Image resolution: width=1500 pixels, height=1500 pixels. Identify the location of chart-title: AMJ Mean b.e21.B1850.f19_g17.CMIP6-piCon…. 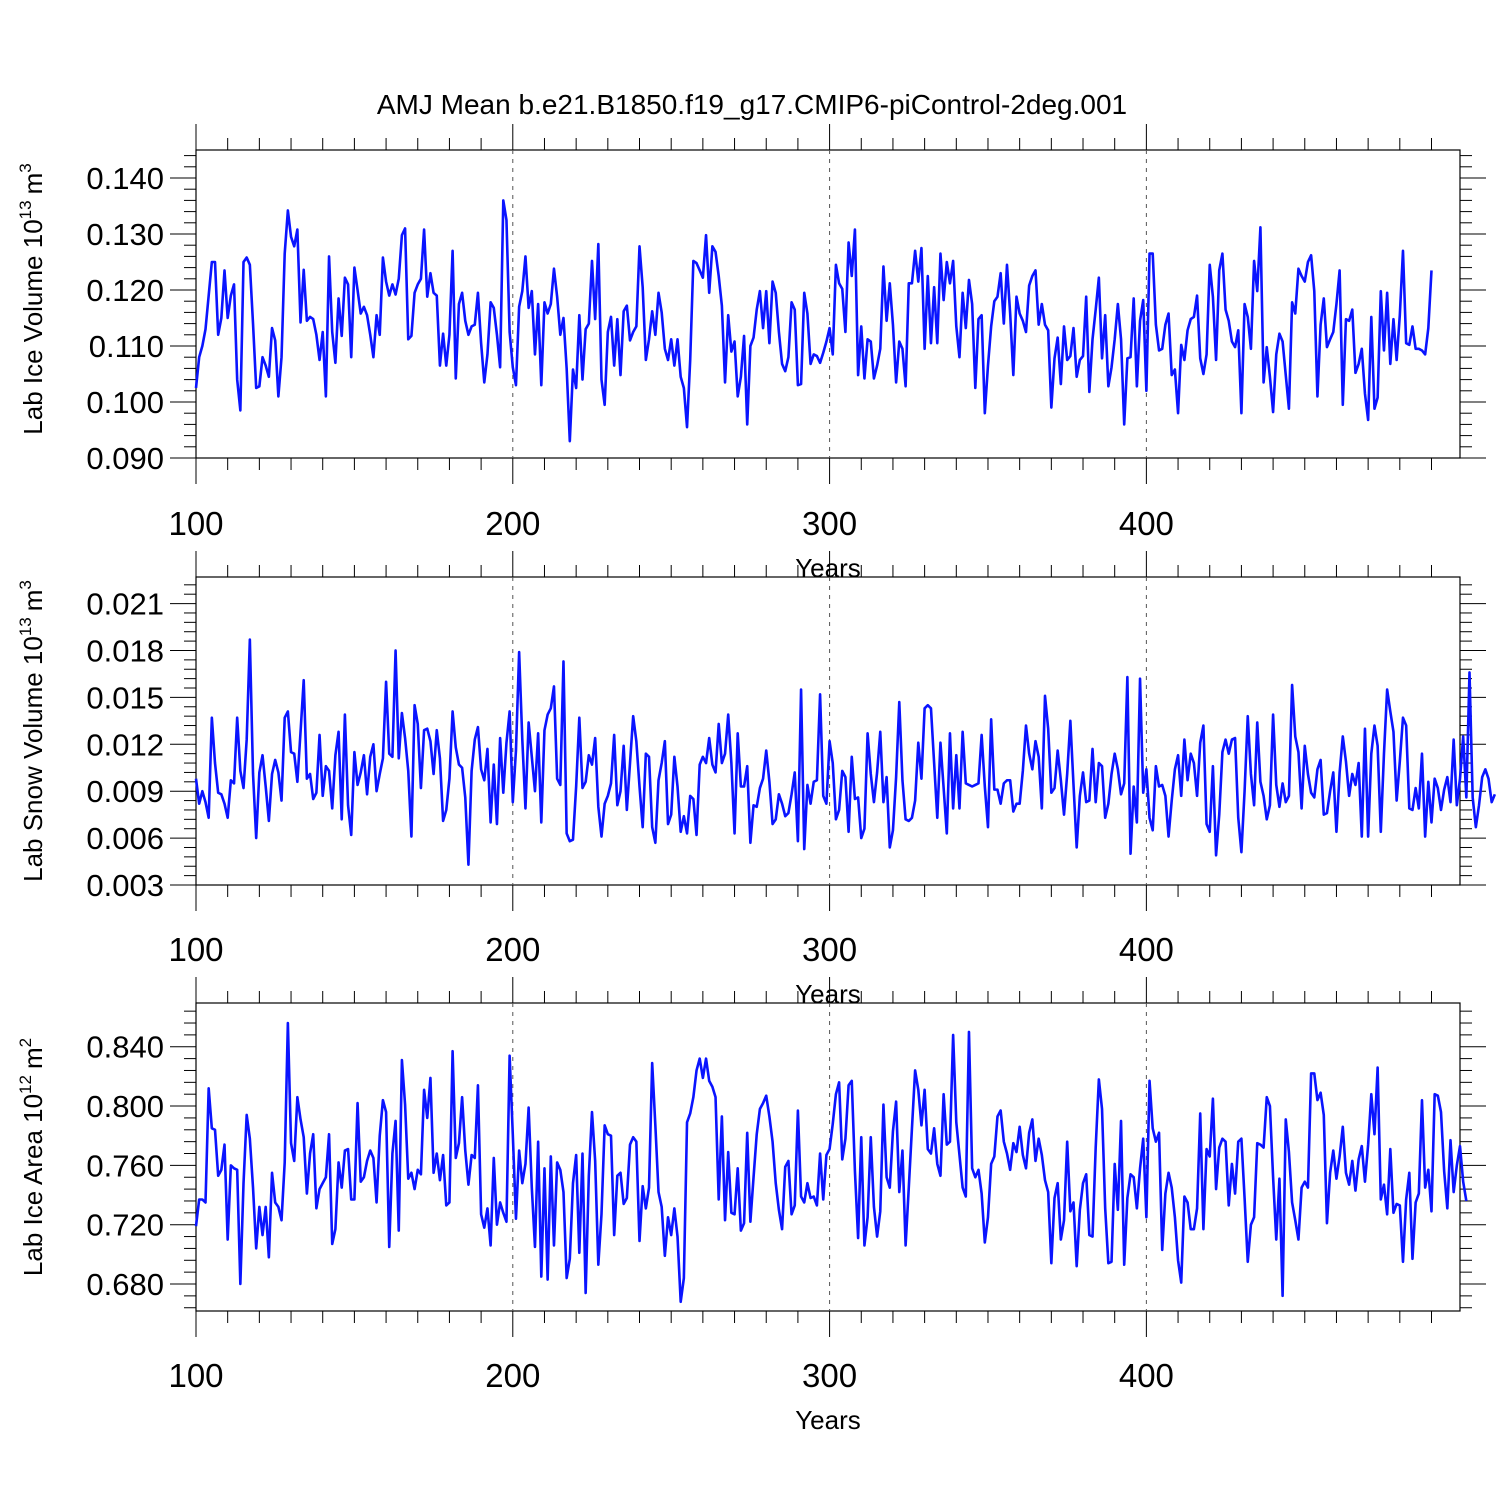
(752, 104).